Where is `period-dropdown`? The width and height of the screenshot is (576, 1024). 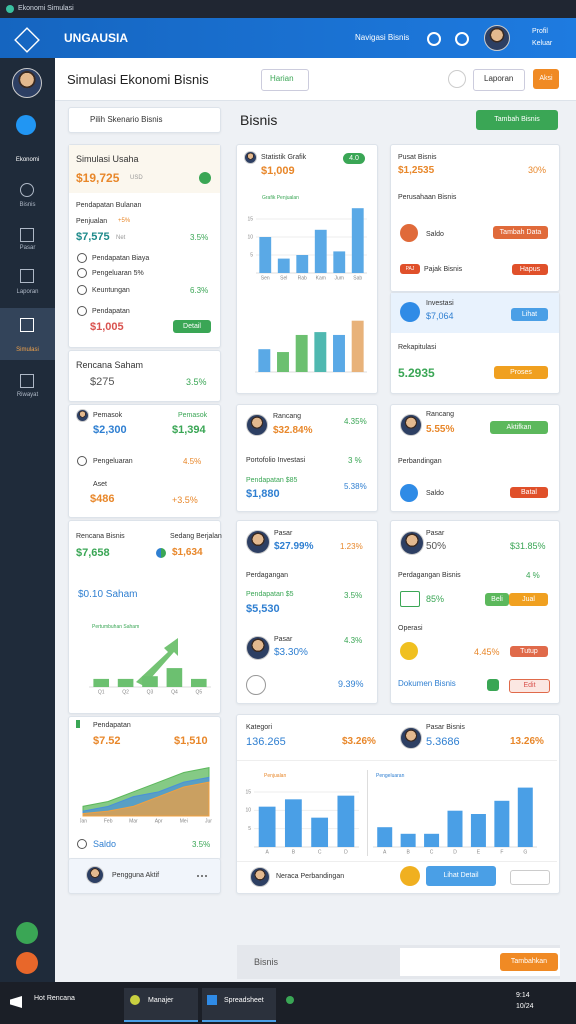 period-dropdown is located at coordinates (285, 80).